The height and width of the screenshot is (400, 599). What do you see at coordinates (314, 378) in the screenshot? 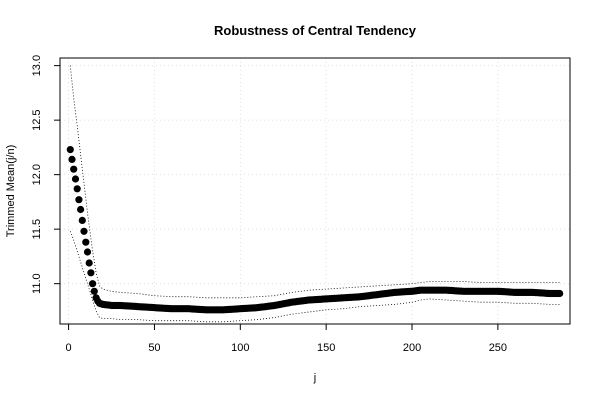
I see `x-axis-label: j` at bounding box center [314, 378].